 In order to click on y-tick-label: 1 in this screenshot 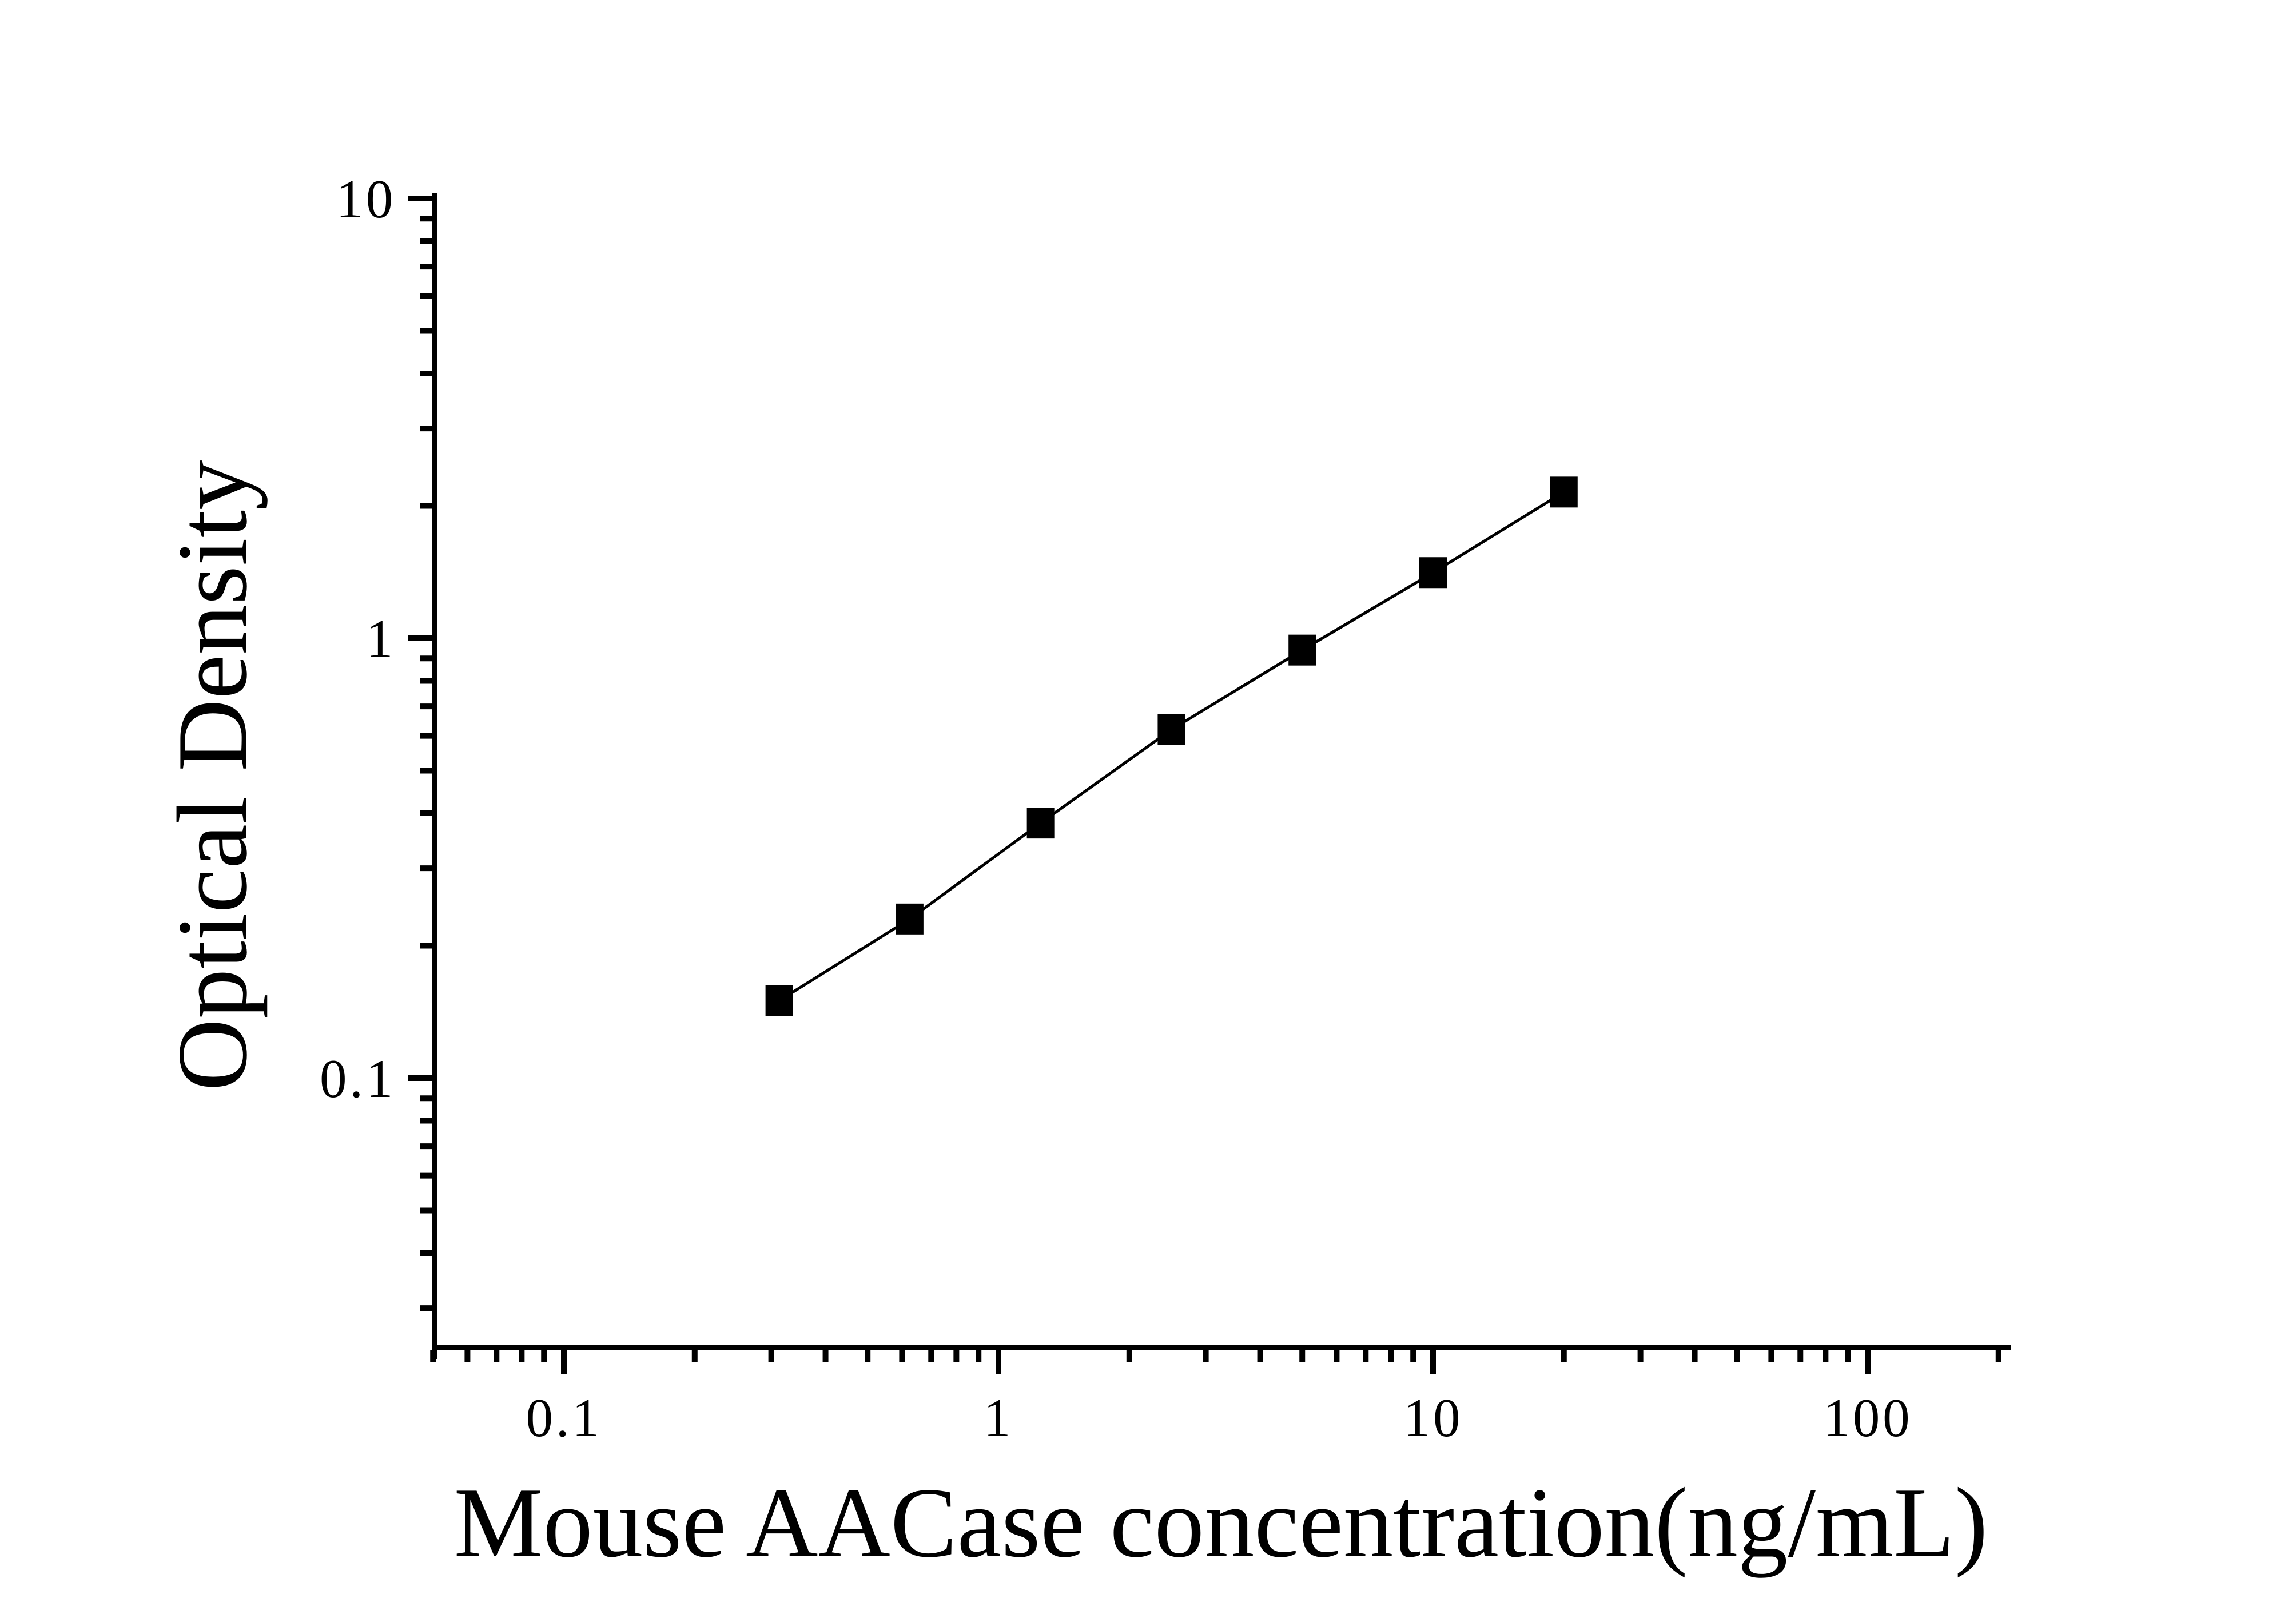, I will do `click(381, 639)`.